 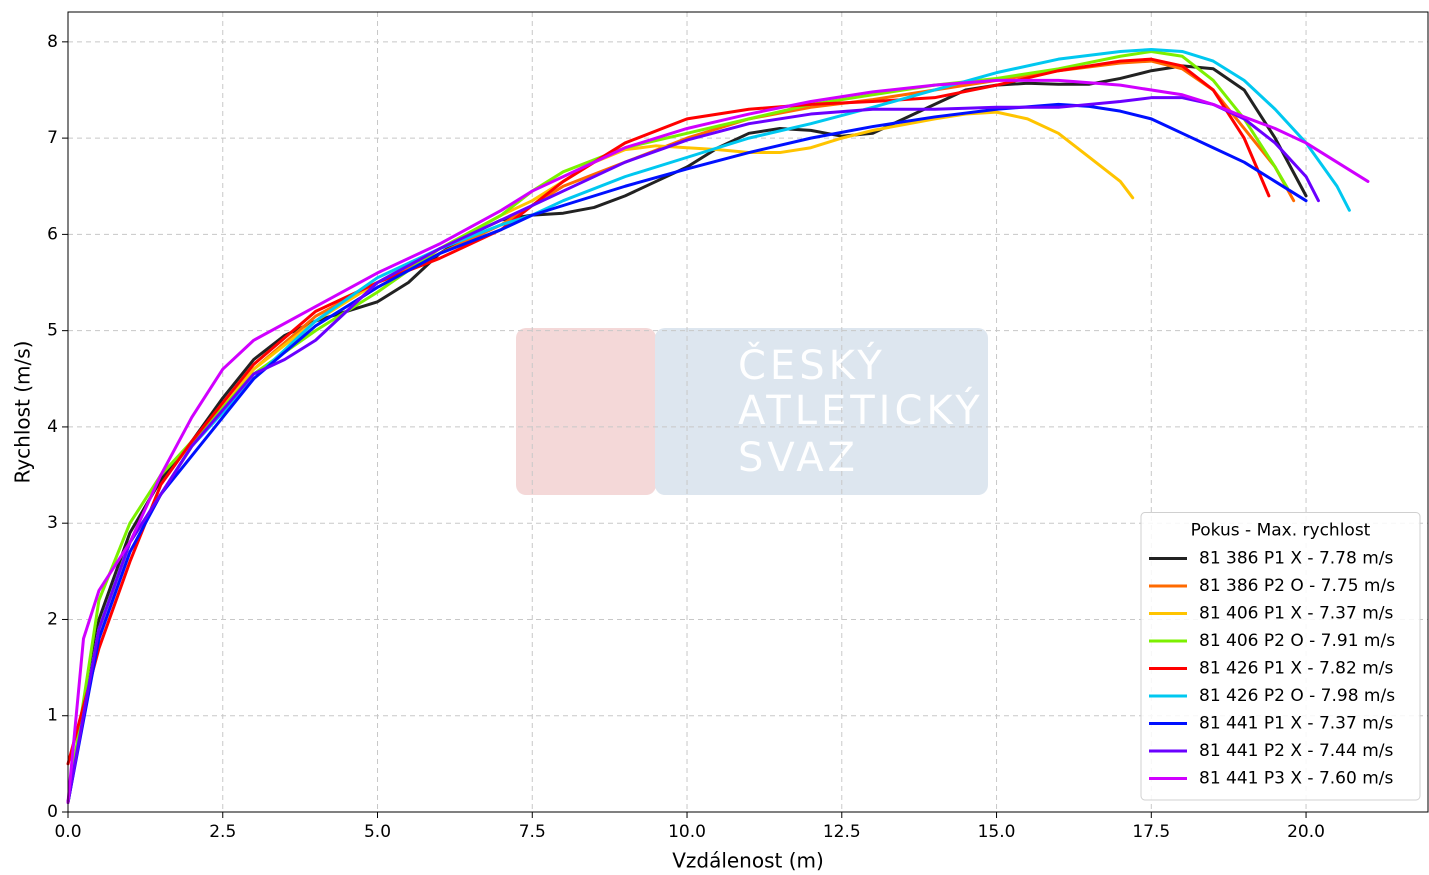 I want to click on x-tick-label: 15.0, so click(x=997, y=832).